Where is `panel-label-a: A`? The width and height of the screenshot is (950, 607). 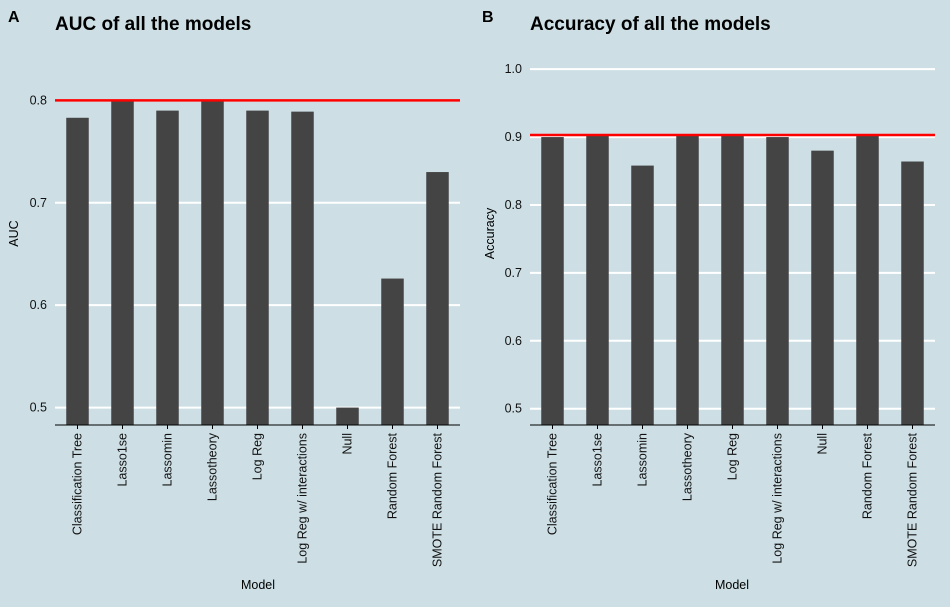 panel-label-a: A is located at coordinates (14, 17).